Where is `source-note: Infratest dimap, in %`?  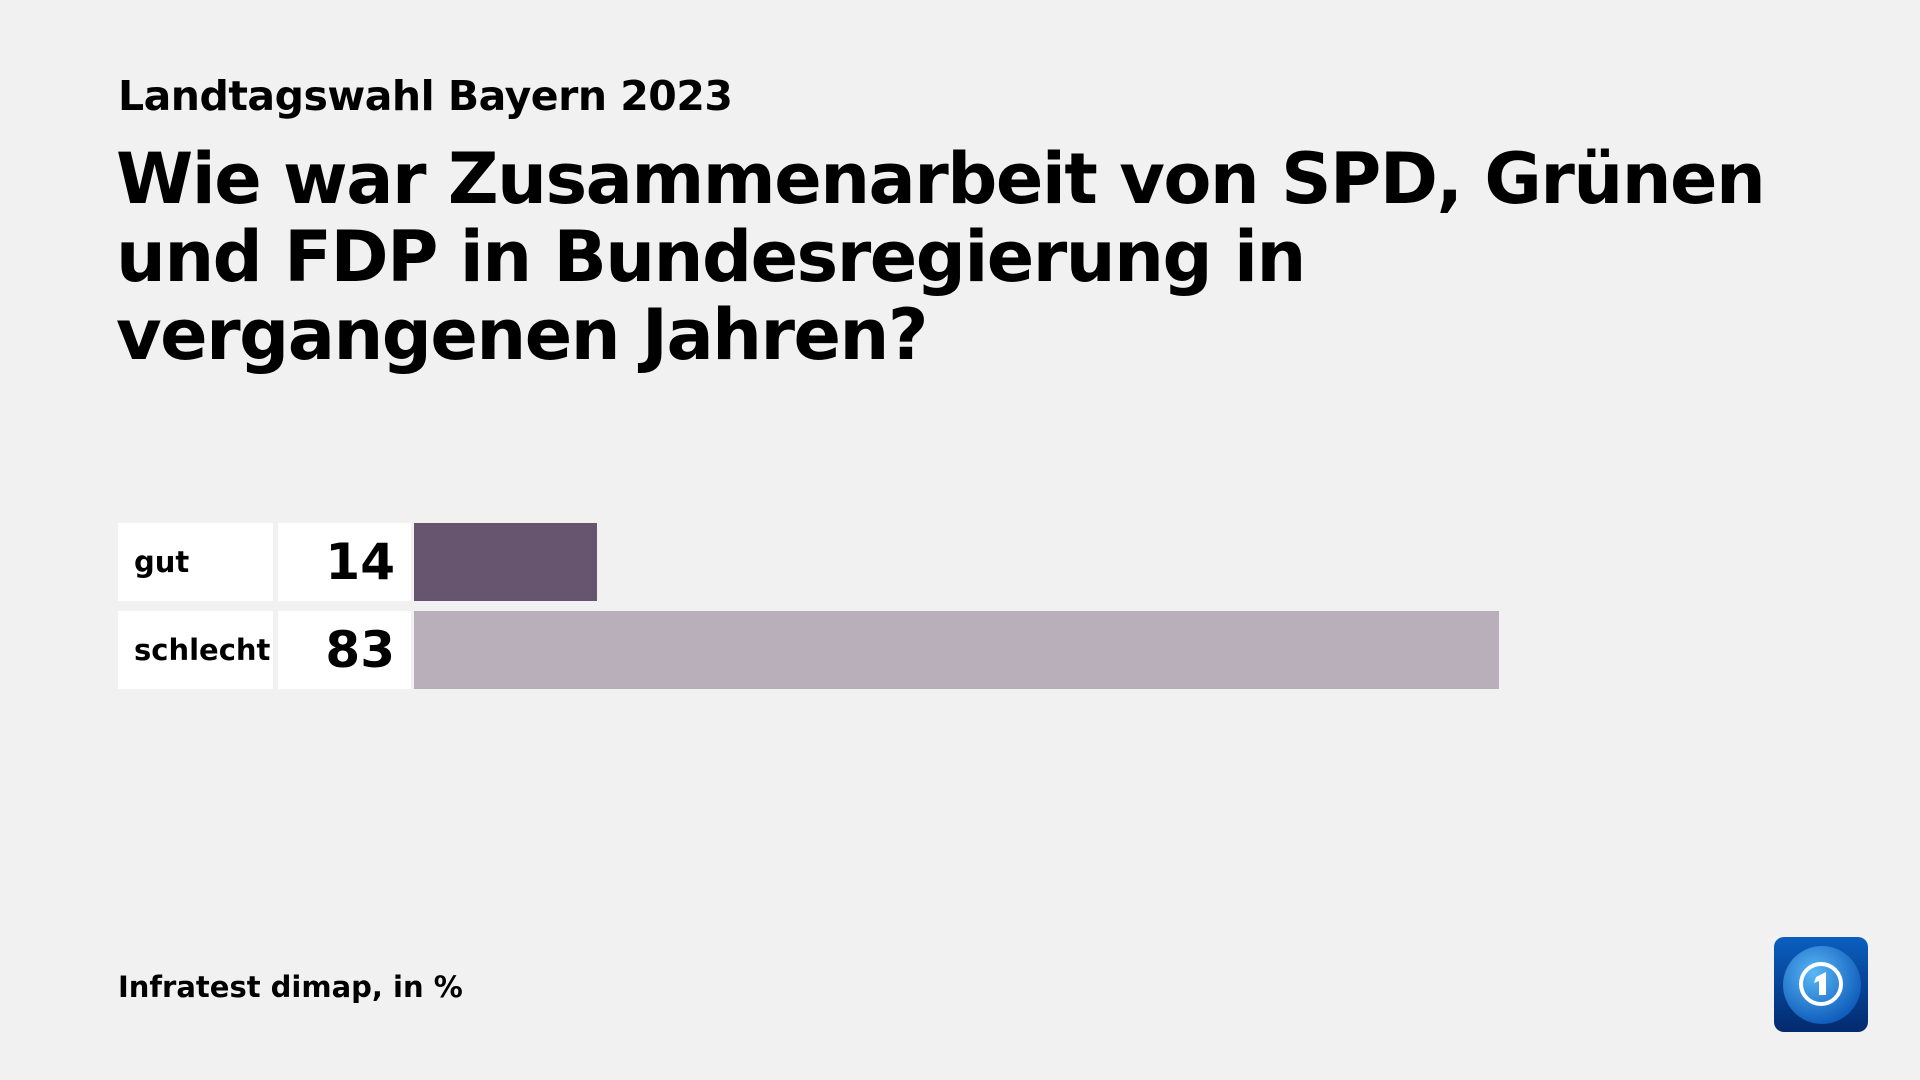 source-note: Infratest dimap, in % is located at coordinates (290, 987).